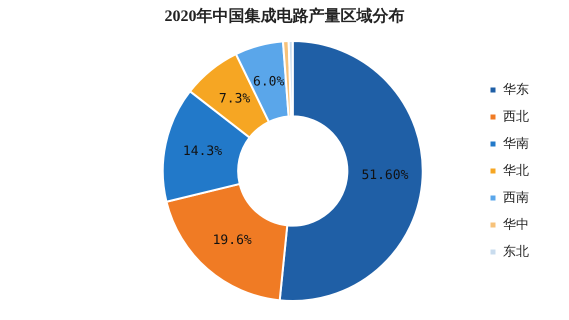 The height and width of the screenshot is (320, 569). What do you see at coordinates (516, 252) in the screenshot?
I see `legend-label: 东北` at bounding box center [516, 252].